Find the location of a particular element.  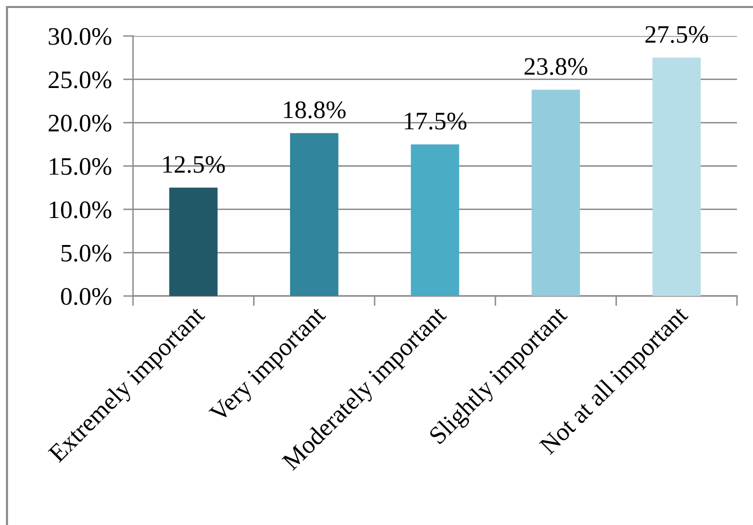

y-tick-label: 25.0% is located at coordinates (80, 79).